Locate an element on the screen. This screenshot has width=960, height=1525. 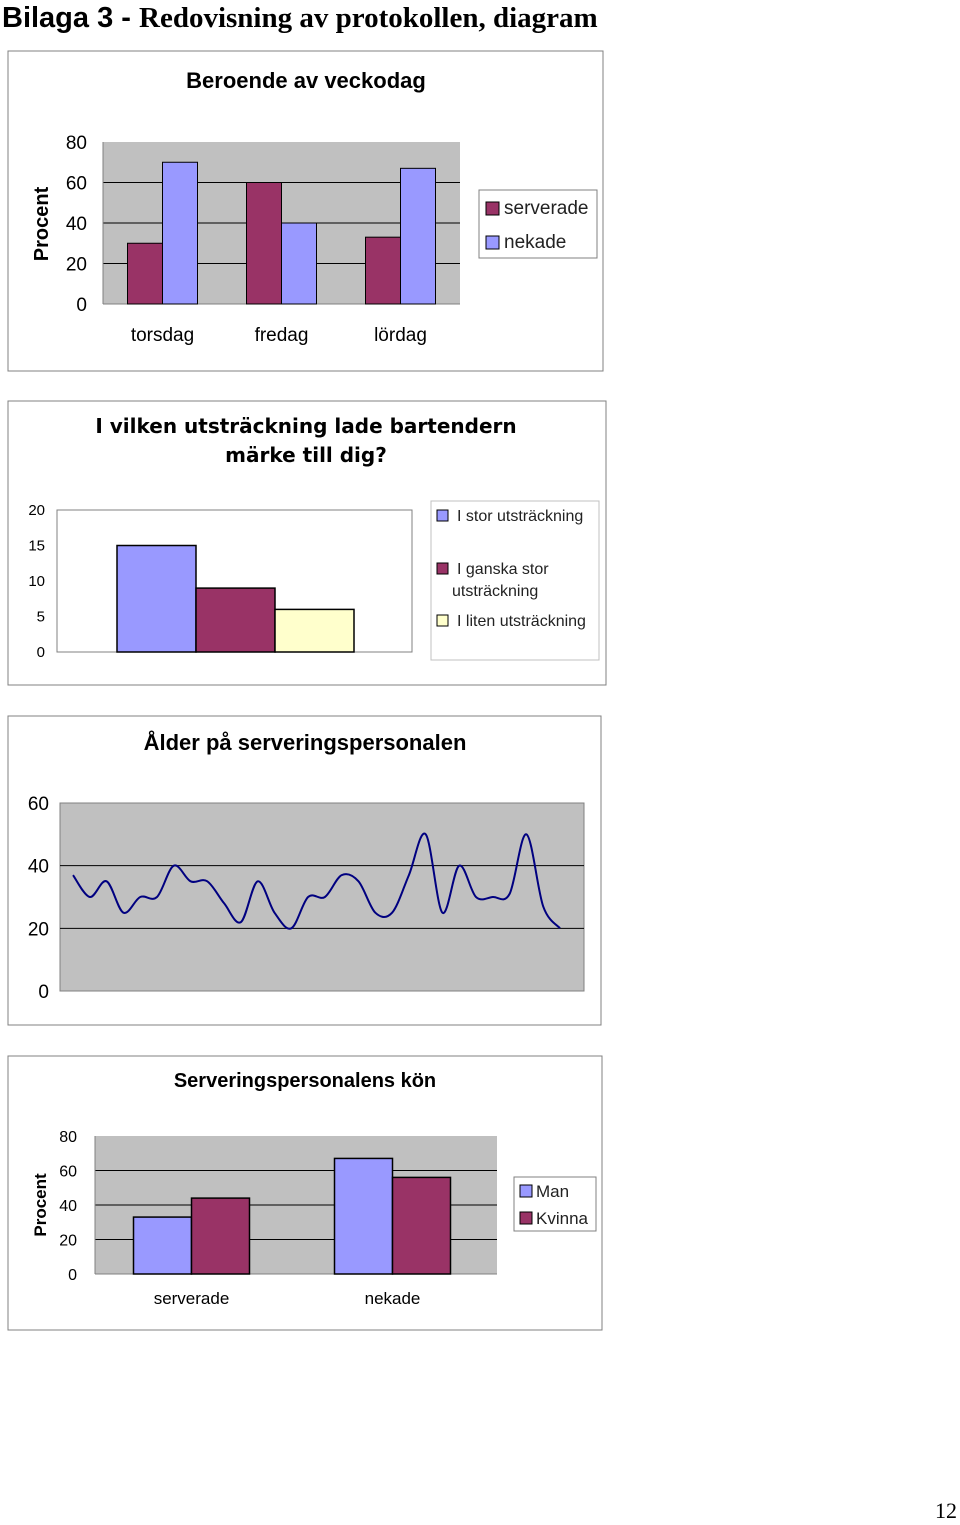
series-line is located at coordinates (316, 881).